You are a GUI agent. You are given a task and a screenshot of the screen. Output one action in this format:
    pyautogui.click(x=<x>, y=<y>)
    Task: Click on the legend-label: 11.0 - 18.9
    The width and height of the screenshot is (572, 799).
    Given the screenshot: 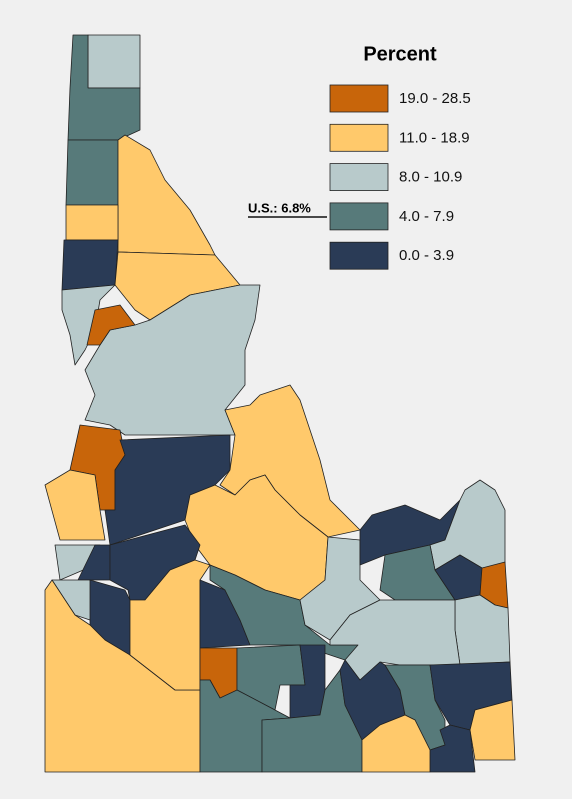 What is the action you would take?
    pyautogui.click(x=434, y=137)
    